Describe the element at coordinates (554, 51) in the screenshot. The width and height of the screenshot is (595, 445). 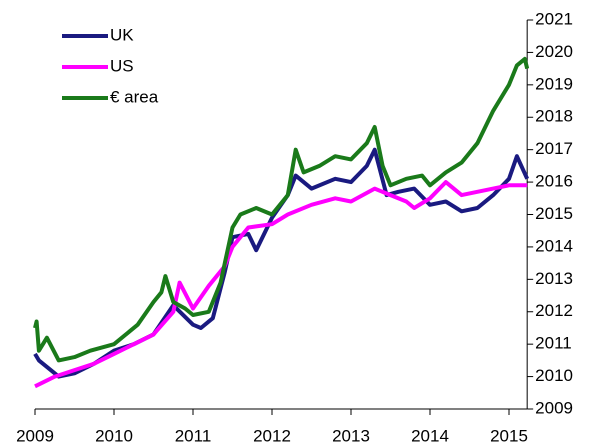
I see `y-tick-label: 2020` at that location.